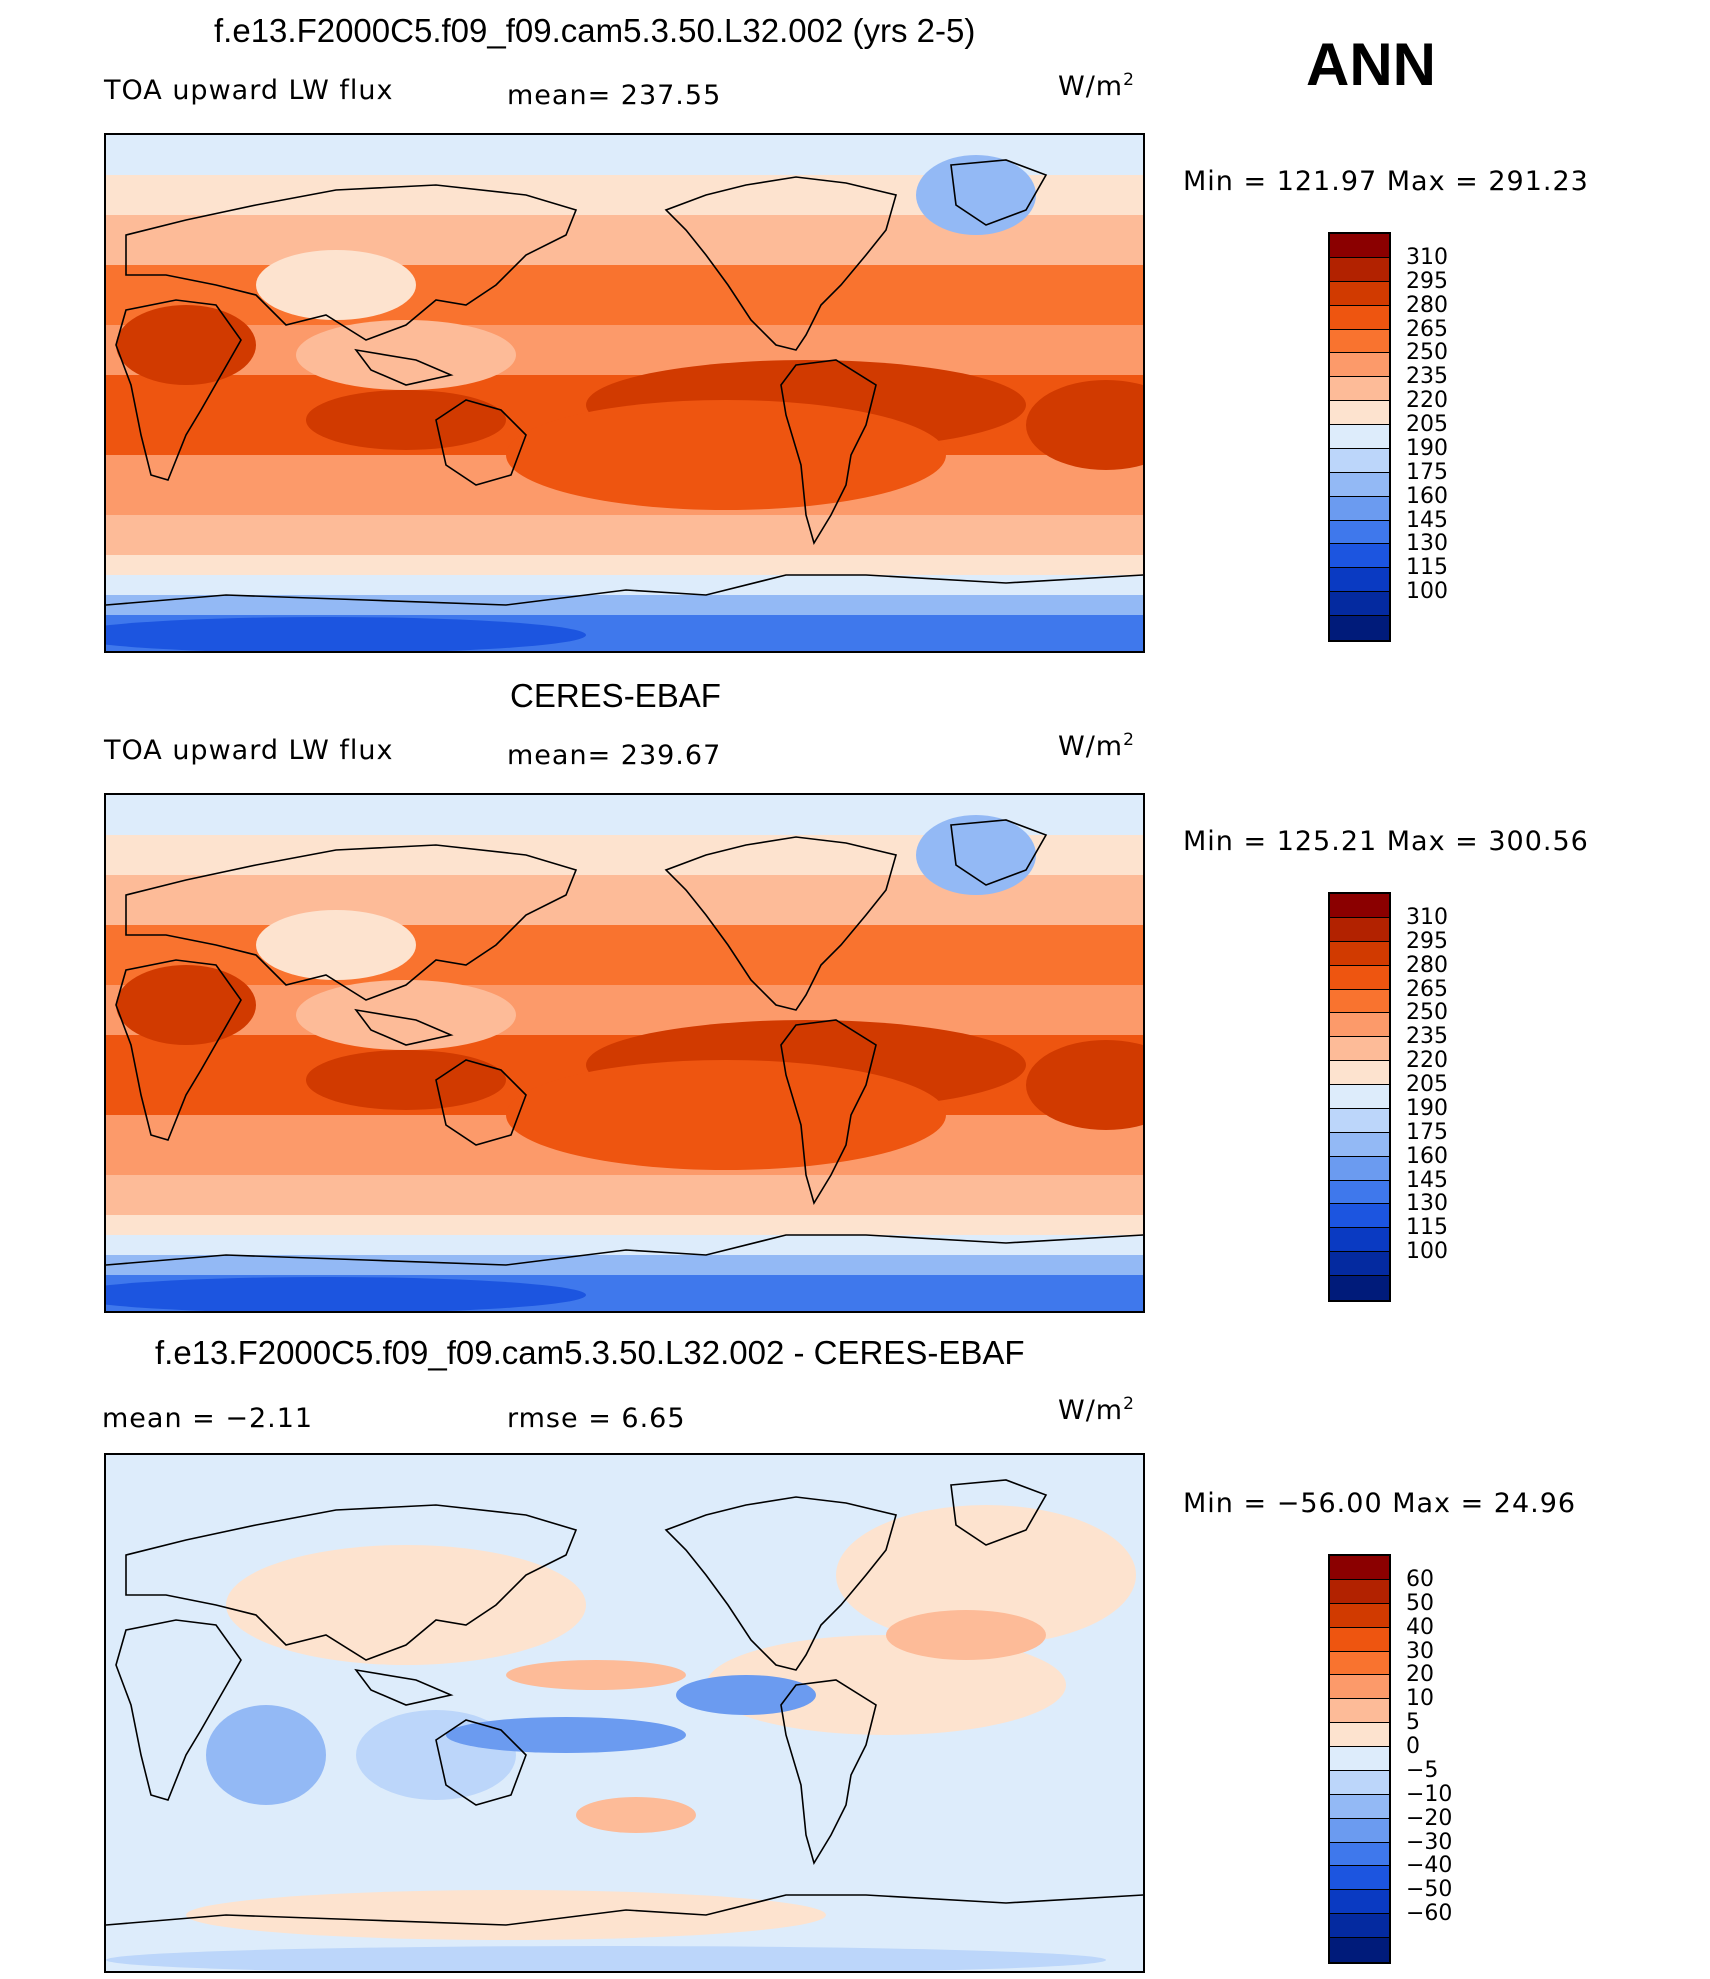  Describe the element at coordinates (1429, 1794) in the screenshot. I see `colorbar-tick-label: −10` at that location.